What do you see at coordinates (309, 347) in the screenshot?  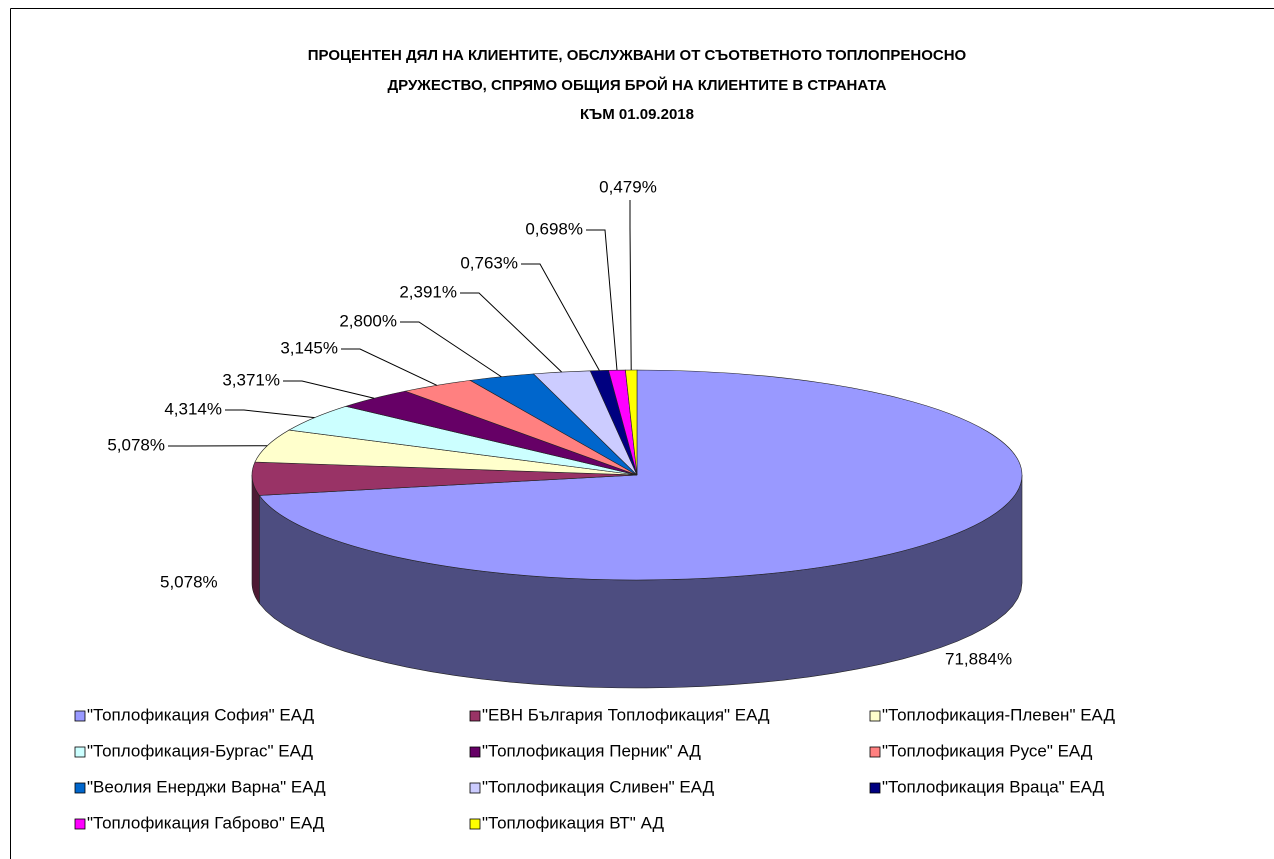 I see `data-label: 3,145%` at bounding box center [309, 347].